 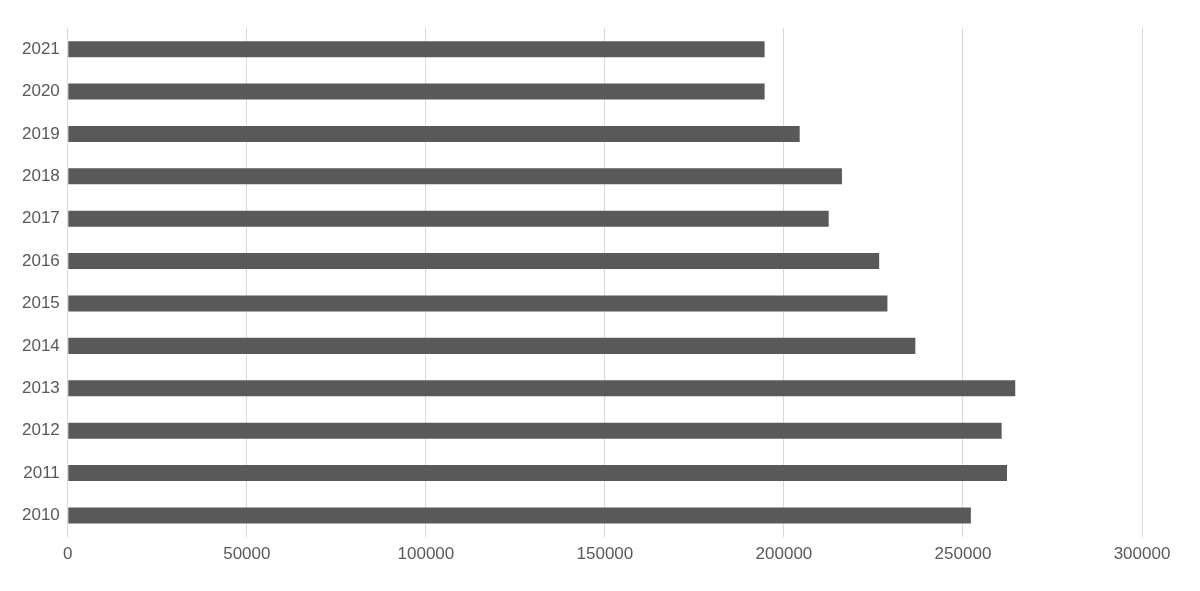 What do you see at coordinates (1142, 554) in the screenshot?
I see `x-tick-label: 300000` at bounding box center [1142, 554].